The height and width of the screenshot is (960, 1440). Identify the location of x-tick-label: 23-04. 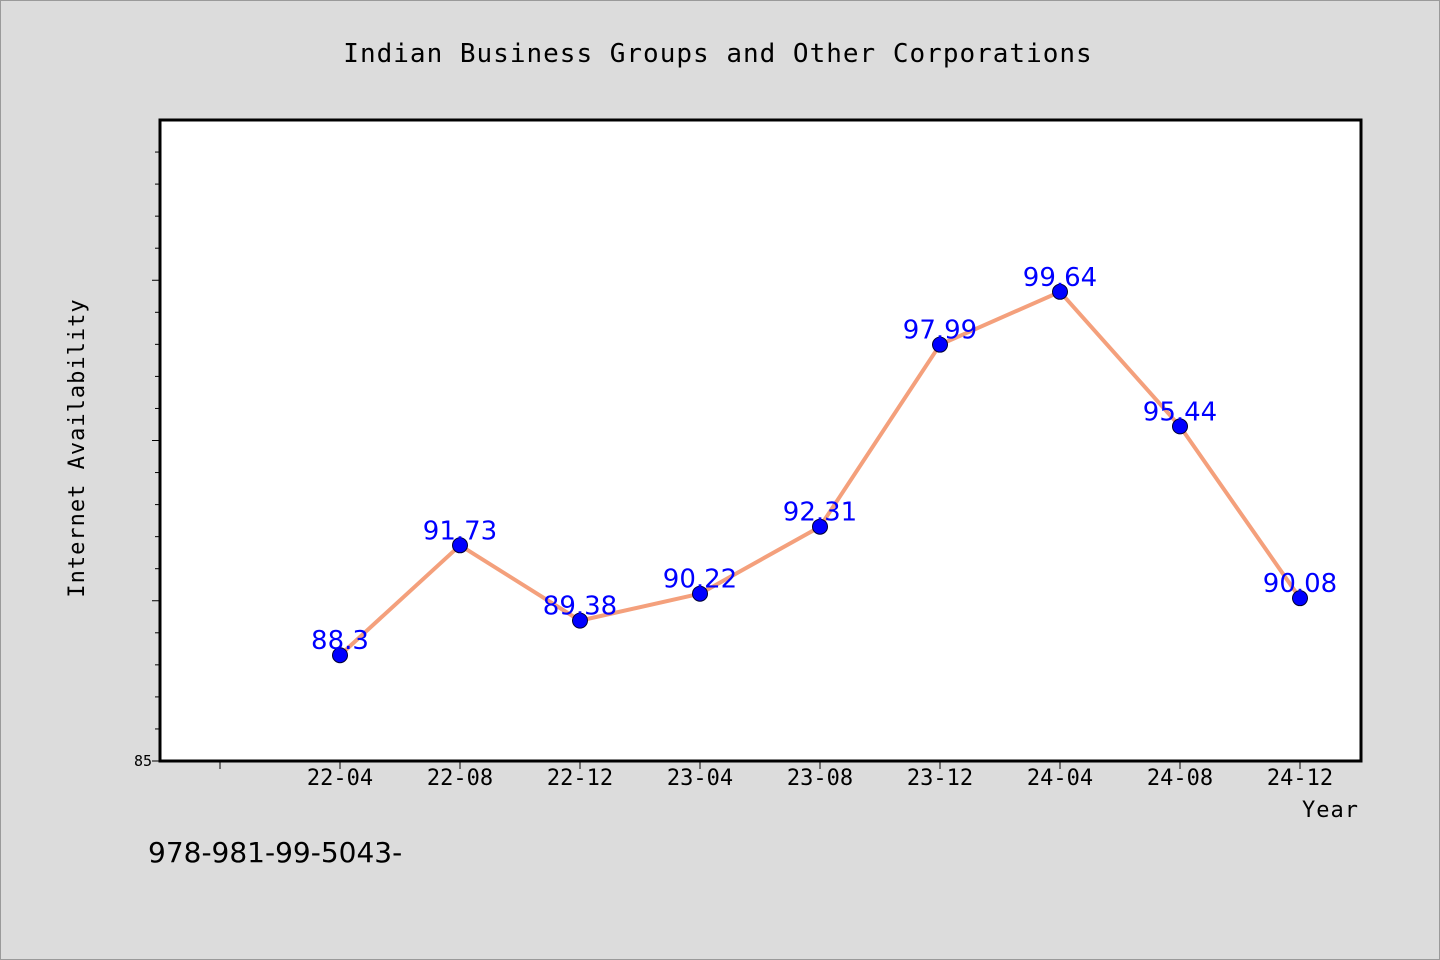
(700, 778).